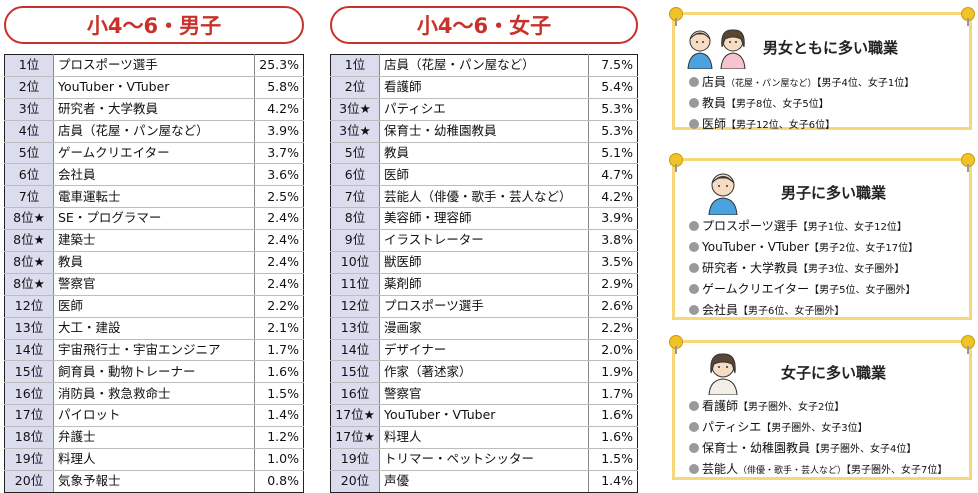 The image size is (978, 493). I want to click on list-item: YouTuber・VTuber【男子2位、女子17位】, so click(829, 248).